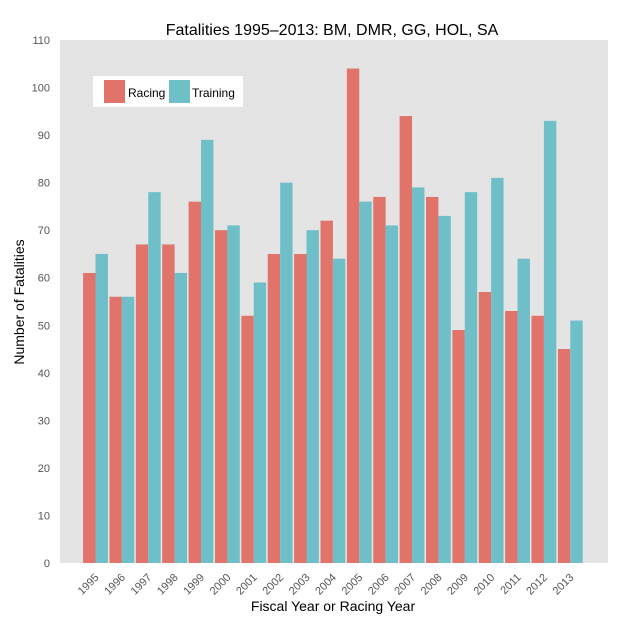 The image size is (625, 625). What do you see at coordinates (146, 93) in the screenshot?
I see `legend-label-racing: Racing` at bounding box center [146, 93].